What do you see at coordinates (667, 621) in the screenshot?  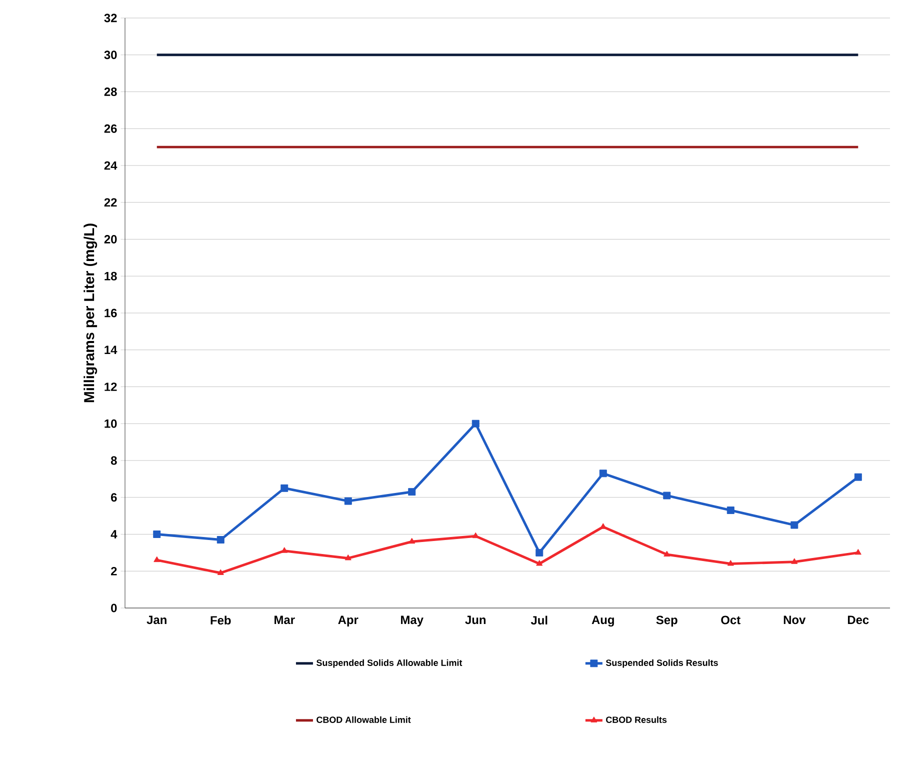 I see `x-tick-label: Sep` at bounding box center [667, 621].